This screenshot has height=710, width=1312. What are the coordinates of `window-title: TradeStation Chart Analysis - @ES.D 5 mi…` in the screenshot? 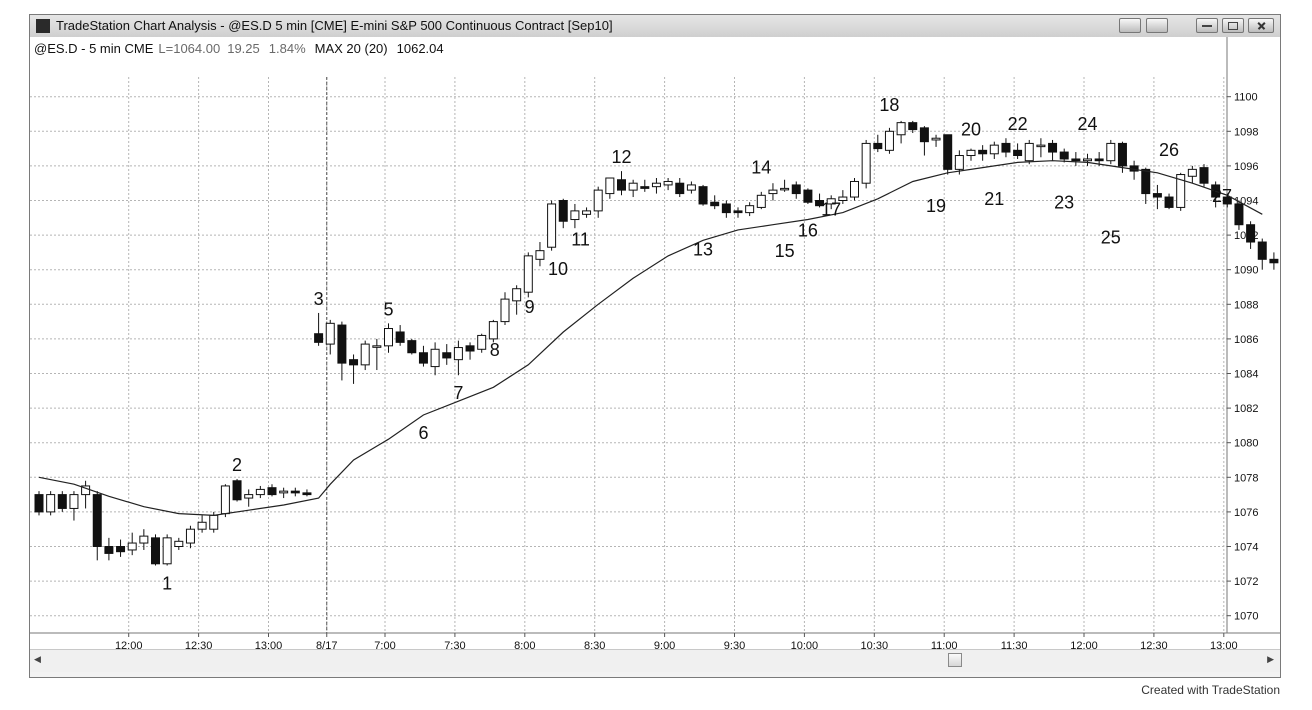 It's located at (334, 25).